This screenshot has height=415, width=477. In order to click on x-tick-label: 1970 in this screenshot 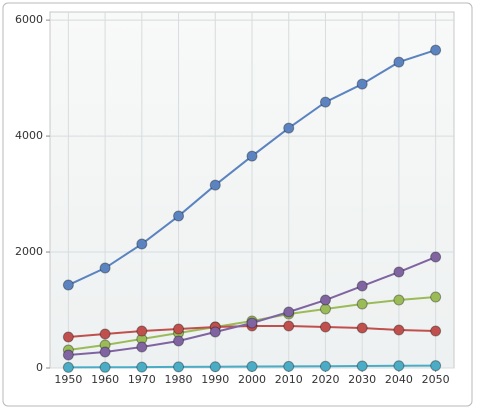, I will do `click(142, 379)`.